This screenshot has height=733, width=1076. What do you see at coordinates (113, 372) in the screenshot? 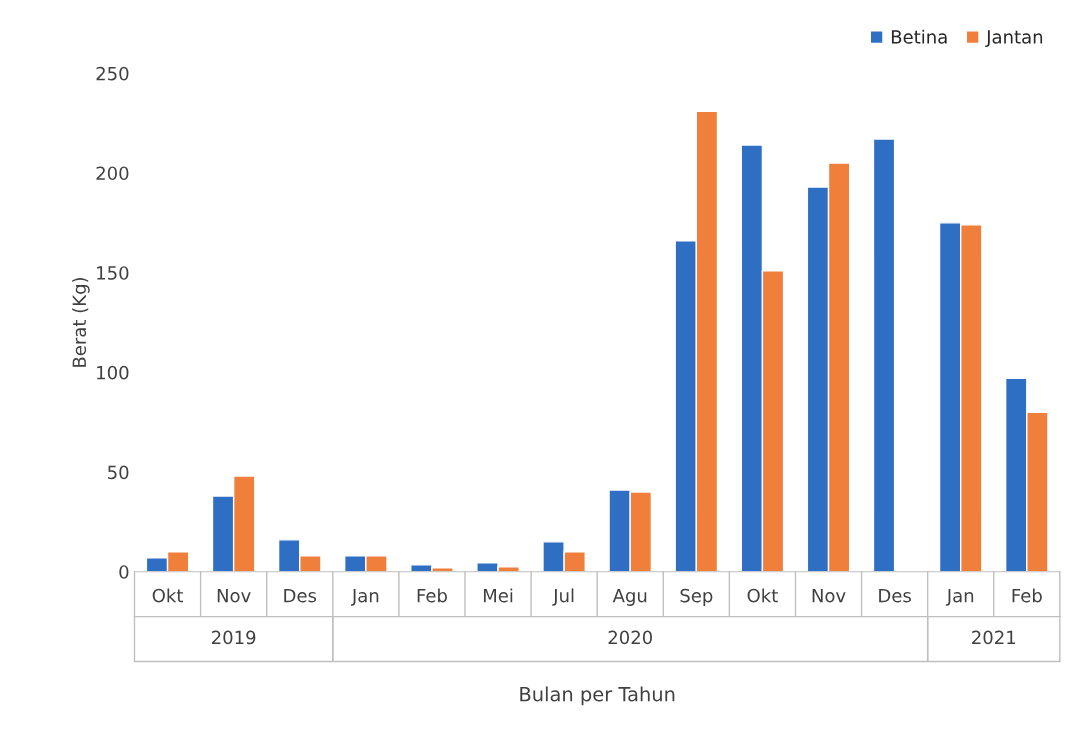
I see `y-tick-label: 100` at bounding box center [113, 372].